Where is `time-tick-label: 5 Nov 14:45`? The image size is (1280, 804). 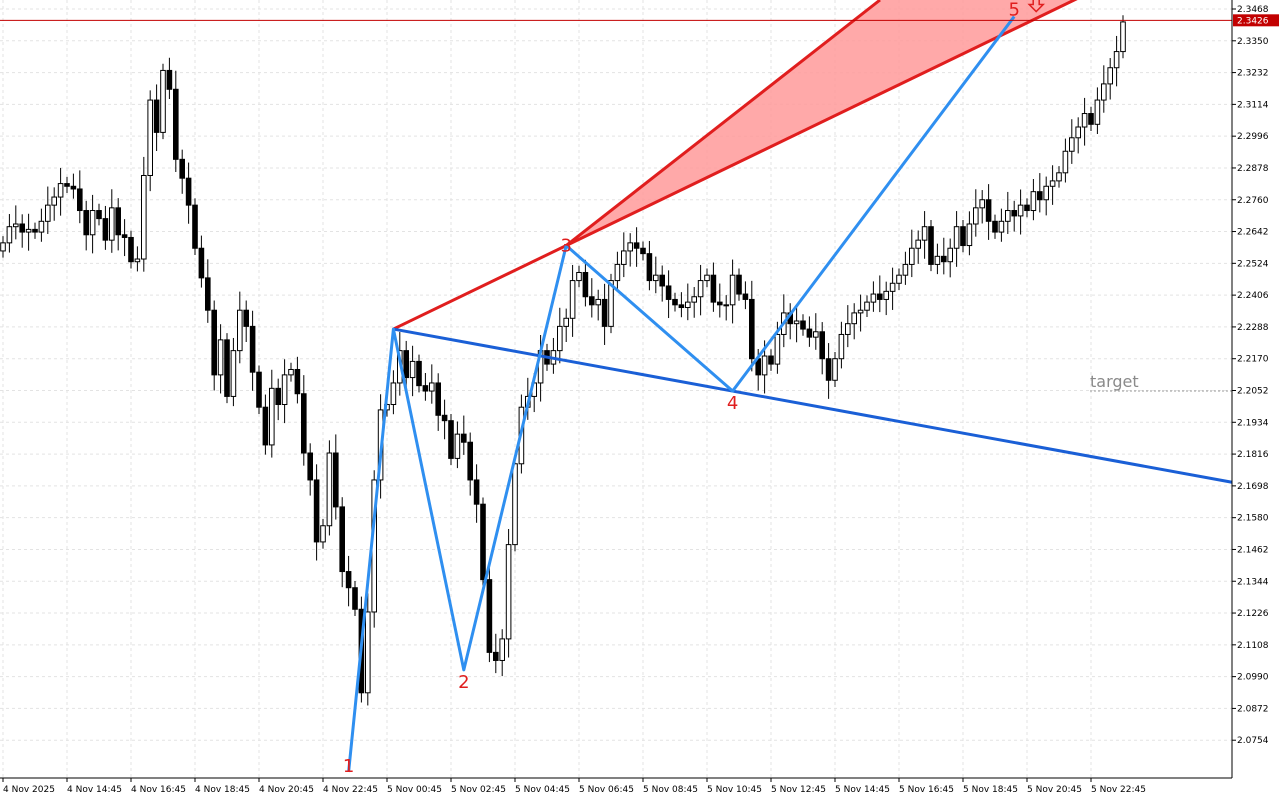
time-tick-label: 5 Nov 14:45 is located at coordinates (862, 790).